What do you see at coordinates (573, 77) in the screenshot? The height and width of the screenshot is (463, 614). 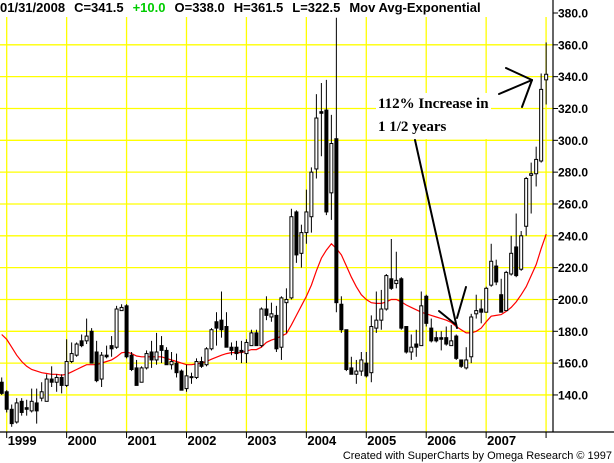 I see `y-tick-label: 340.0` at bounding box center [573, 77].